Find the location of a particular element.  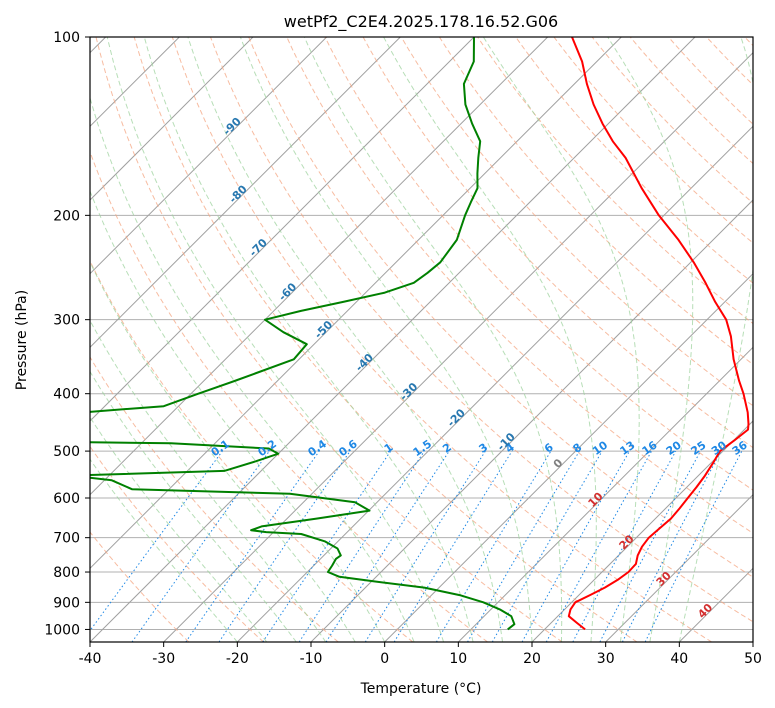

y-tick-label: 600 is located at coordinates (66, 499).